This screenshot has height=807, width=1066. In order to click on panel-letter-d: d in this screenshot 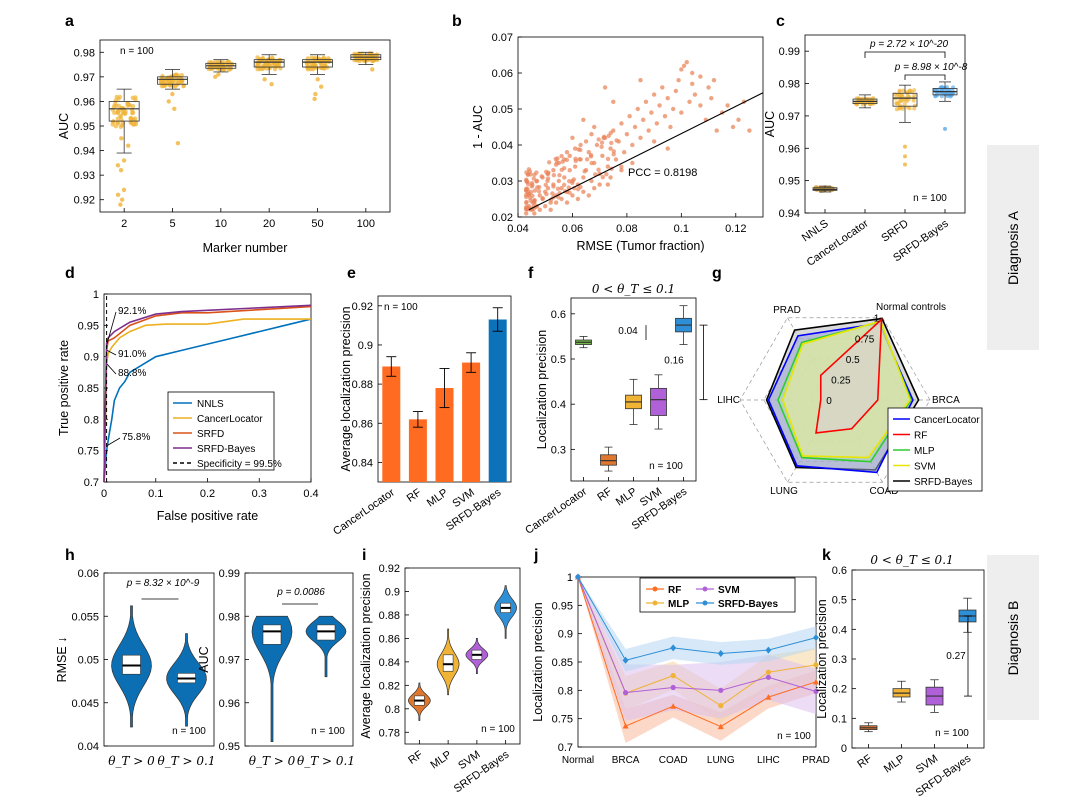, I will do `click(70, 273)`.